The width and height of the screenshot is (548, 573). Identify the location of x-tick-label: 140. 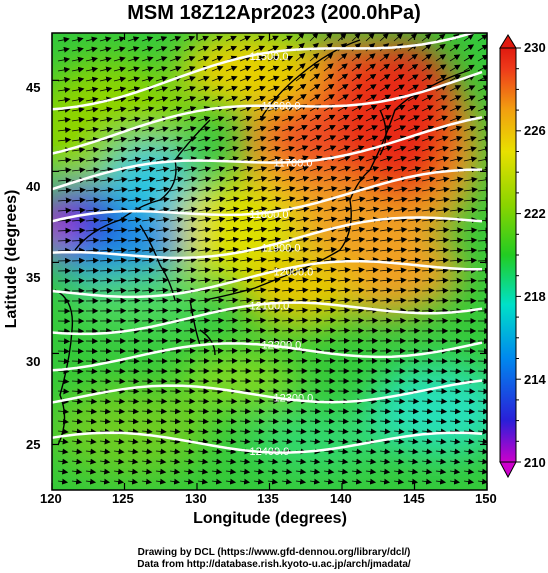
(341, 498).